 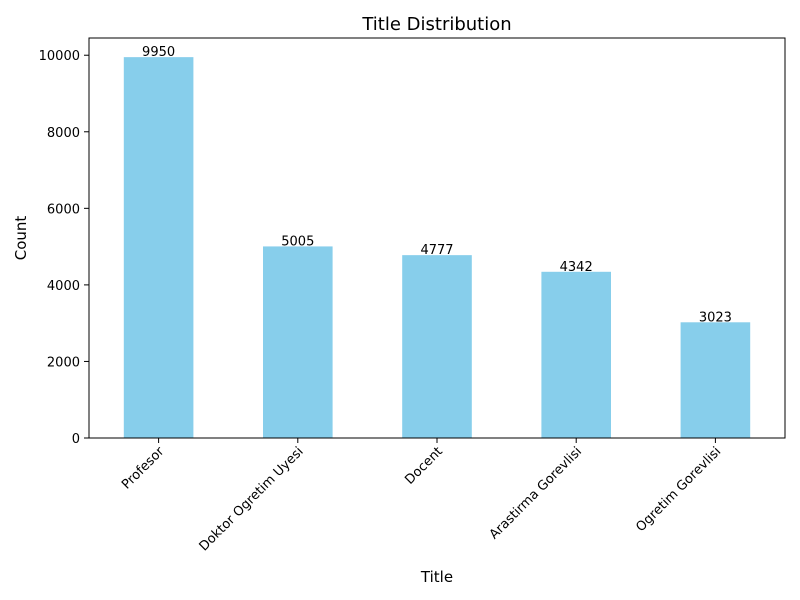 What do you see at coordinates (715, 317) in the screenshot?
I see `data-label: 3023` at bounding box center [715, 317].